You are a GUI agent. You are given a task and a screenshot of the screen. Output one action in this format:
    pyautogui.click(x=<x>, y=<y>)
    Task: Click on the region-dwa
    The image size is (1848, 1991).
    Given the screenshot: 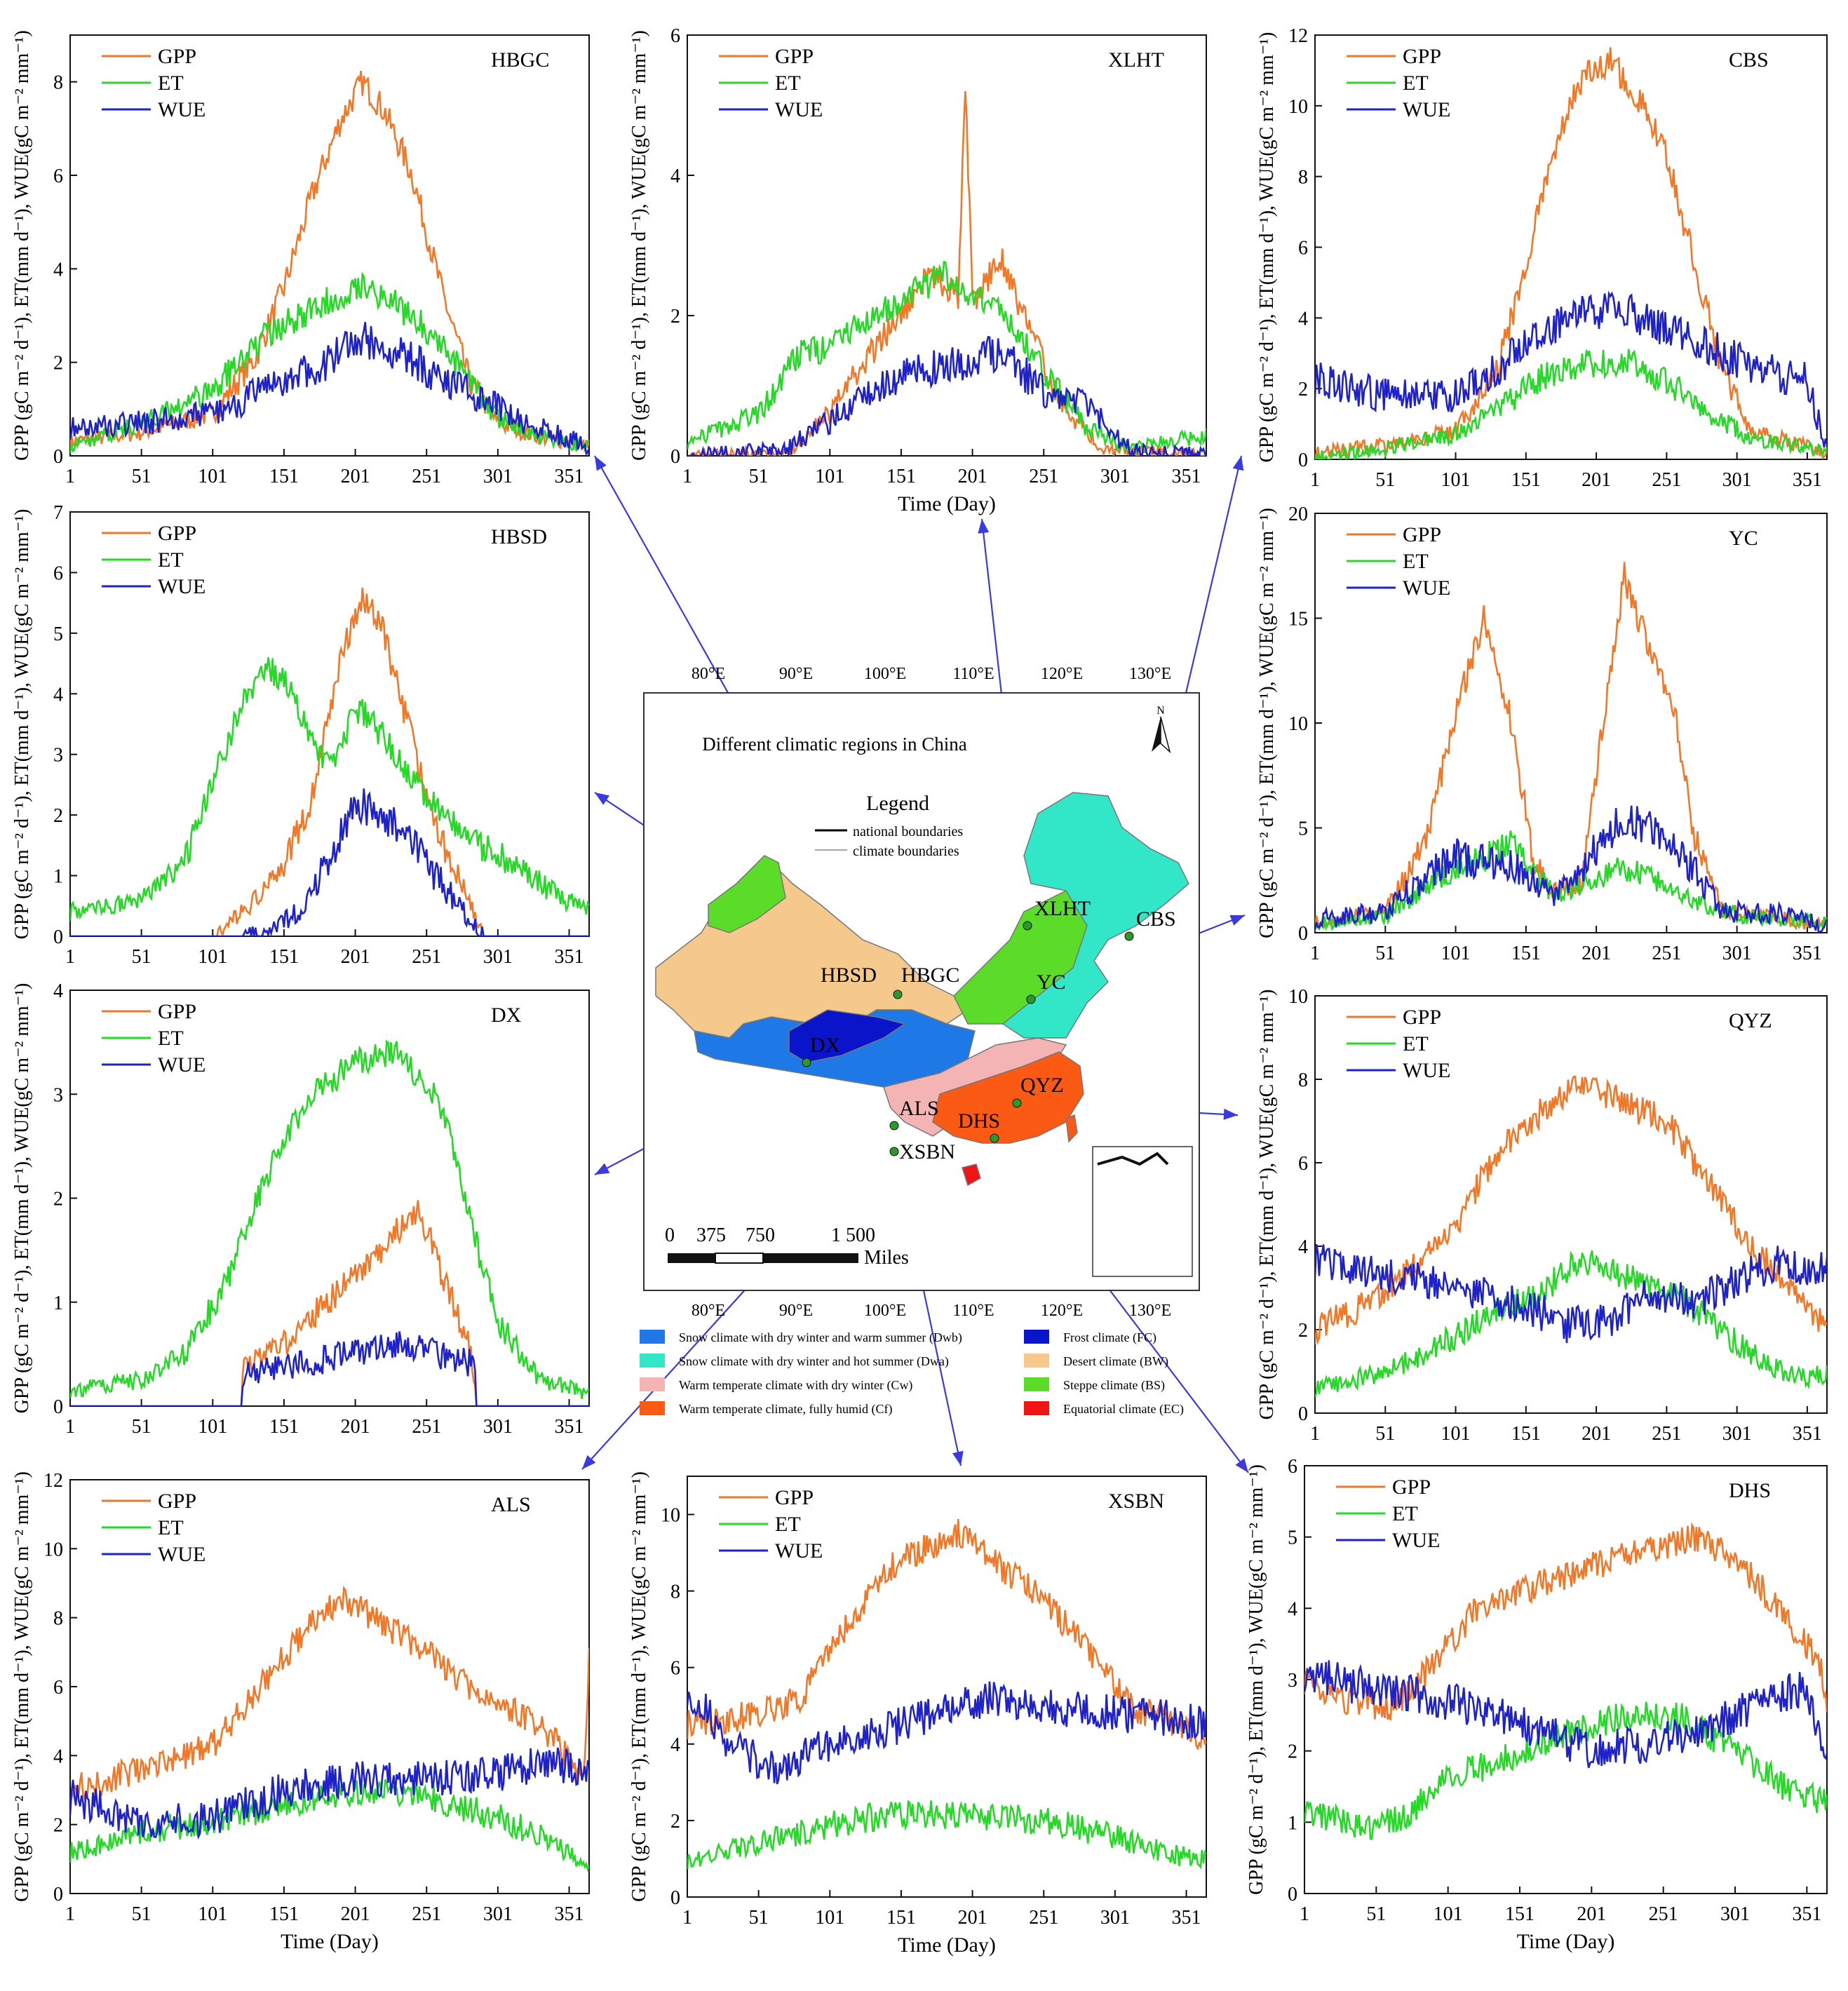 What is the action you would take?
    pyautogui.click(x=1095, y=915)
    